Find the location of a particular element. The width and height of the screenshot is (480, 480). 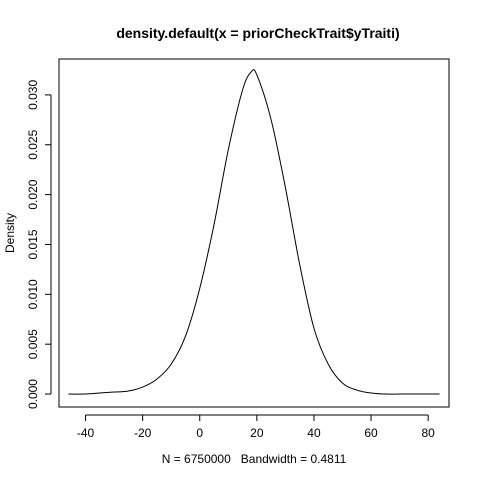

y-tick-label: 0.010 is located at coordinates (33, 294).